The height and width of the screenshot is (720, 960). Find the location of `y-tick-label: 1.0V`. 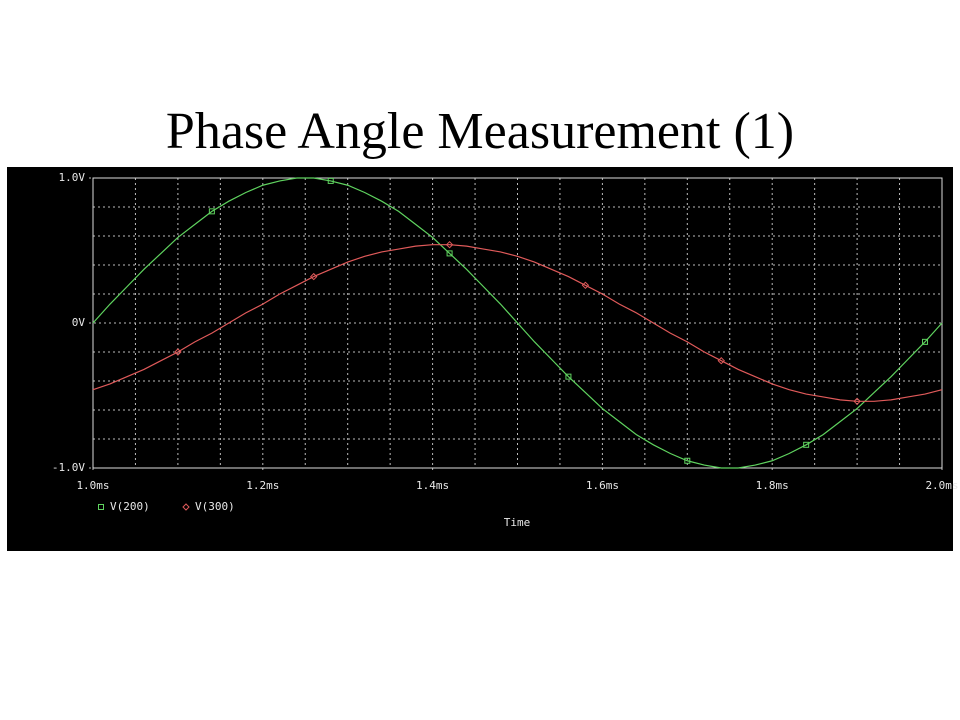

y-tick-label: 1.0V is located at coordinates (72, 177).